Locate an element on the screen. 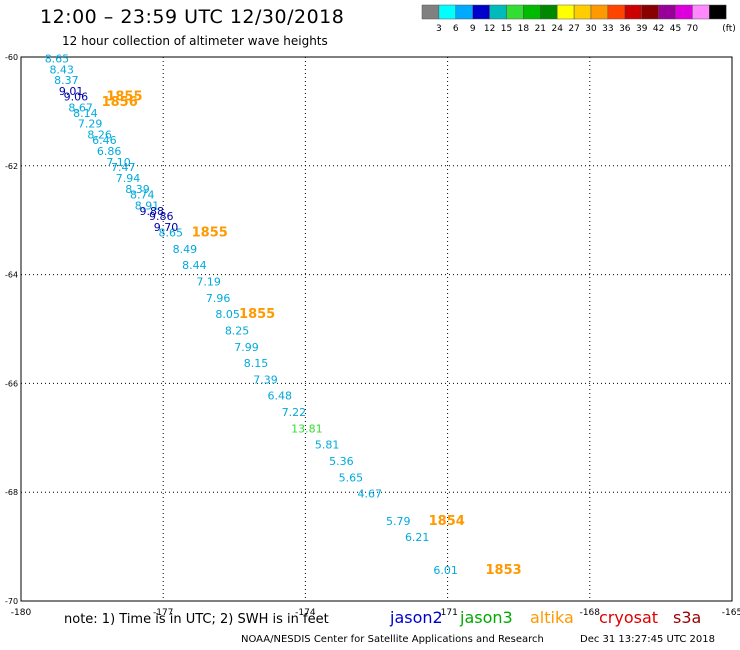 This screenshot has width=740, height=650. legend-jason2: jason2 is located at coordinates (416, 617).